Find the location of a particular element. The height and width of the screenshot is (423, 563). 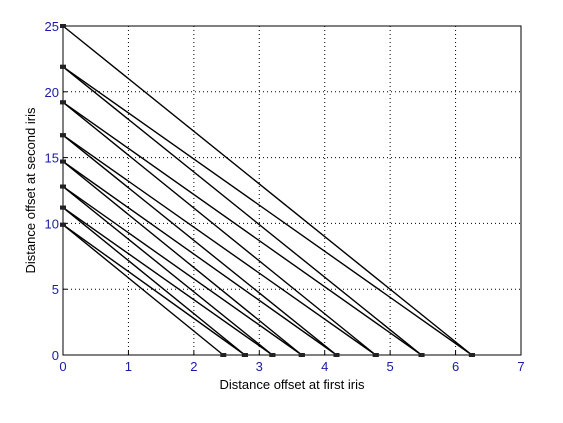

y-axis-label: Distance offset at second iris is located at coordinates (30, 190).